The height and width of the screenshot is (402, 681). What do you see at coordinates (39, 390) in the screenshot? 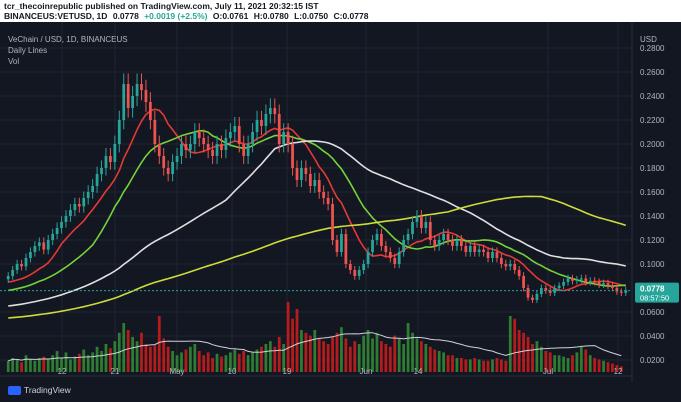
I see `tradingview-brand: TradingView` at bounding box center [39, 390].